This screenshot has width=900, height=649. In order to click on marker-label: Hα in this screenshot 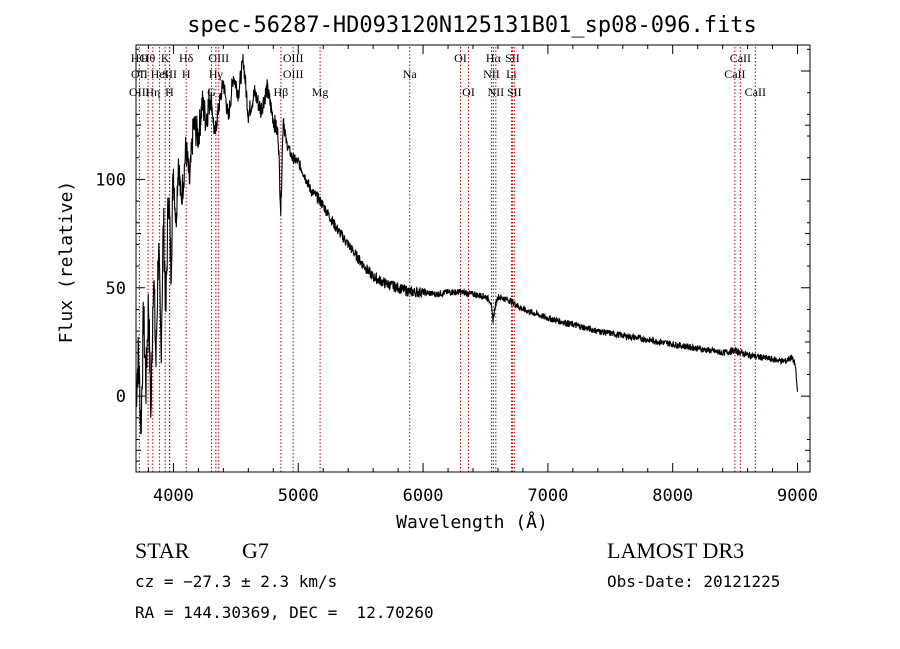, I will do `click(494, 58)`.